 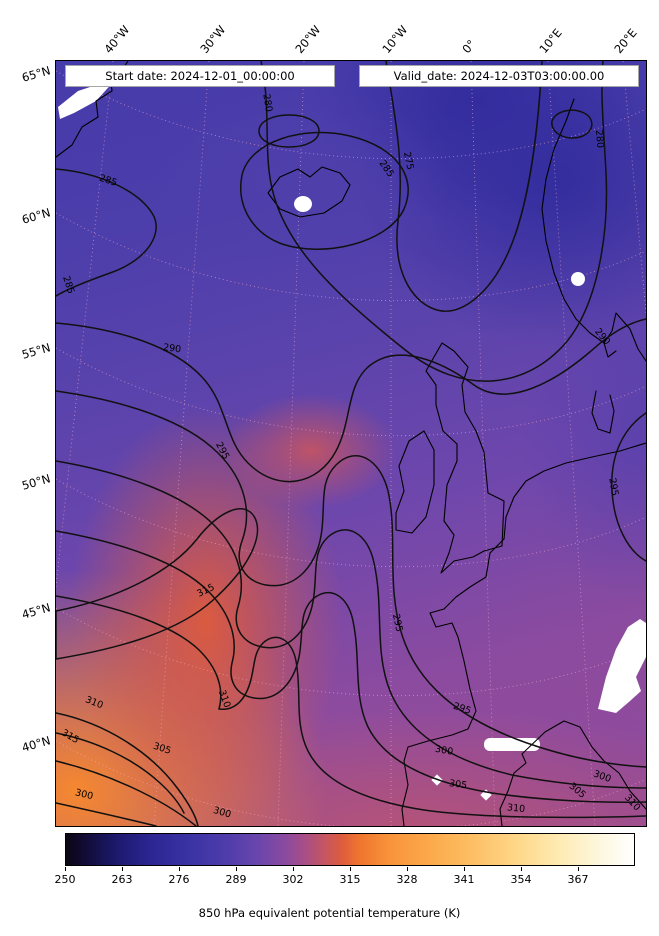 What do you see at coordinates (521, 879) in the screenshot?
I see `colorbar-tick-label: 354` at bounding box center [521, 879].